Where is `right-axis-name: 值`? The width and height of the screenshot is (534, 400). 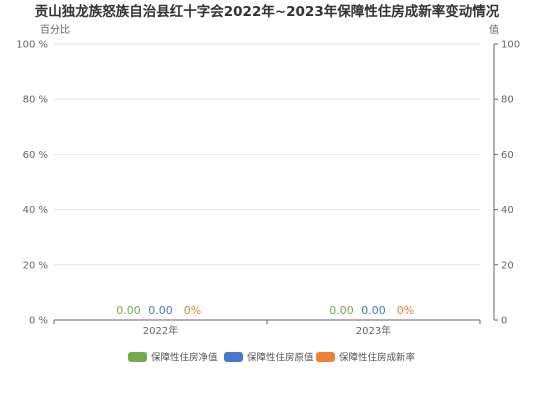
right-axis-name: 值 is located at coordinates (494, 29).